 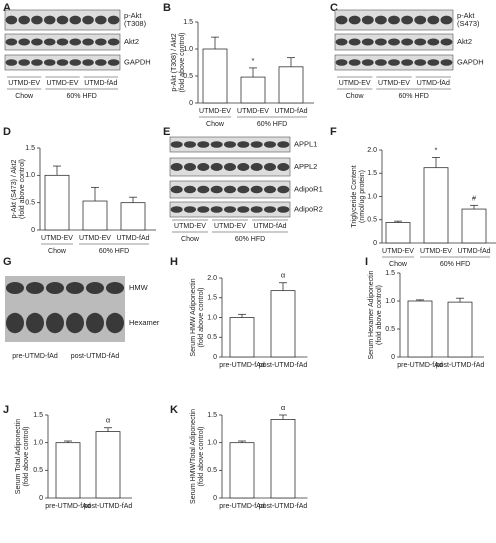 What do you see at coordinates (193, 456) in the screenshot?
I see `y-axis-label: Serum HMW/Total Adiponectin` at bounding box center [193, 456].